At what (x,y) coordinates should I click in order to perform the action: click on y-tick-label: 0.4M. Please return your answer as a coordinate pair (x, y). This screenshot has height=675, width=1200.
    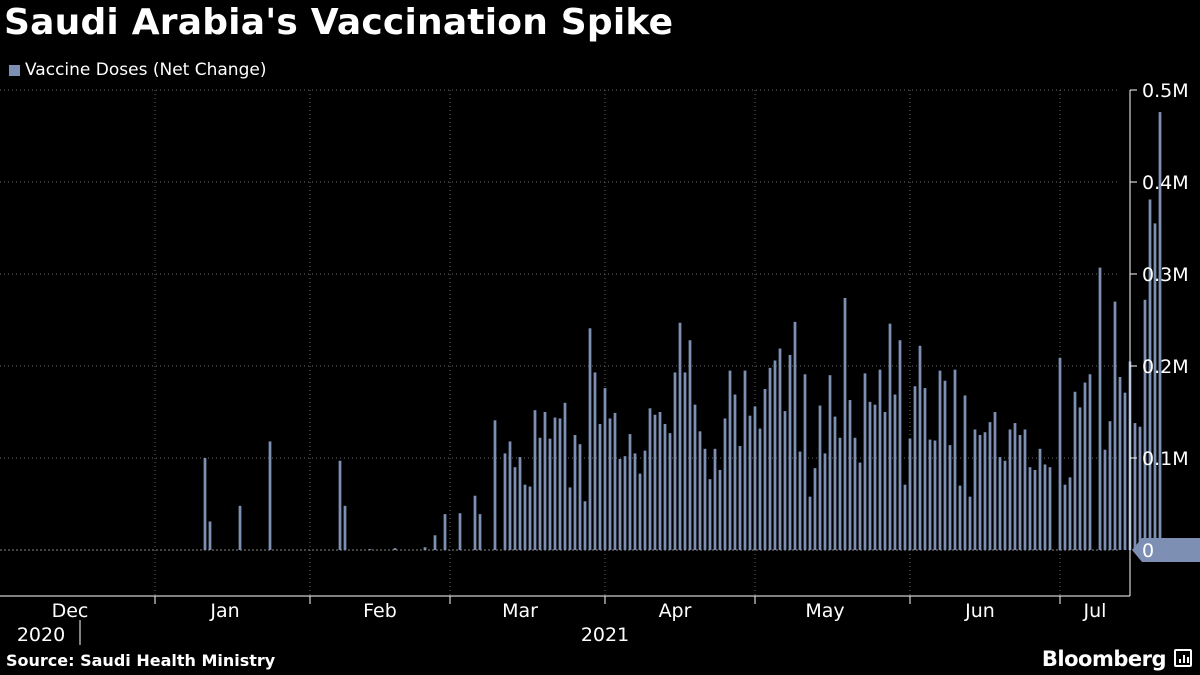
    Looking at the image, I should click on (1165, 183).